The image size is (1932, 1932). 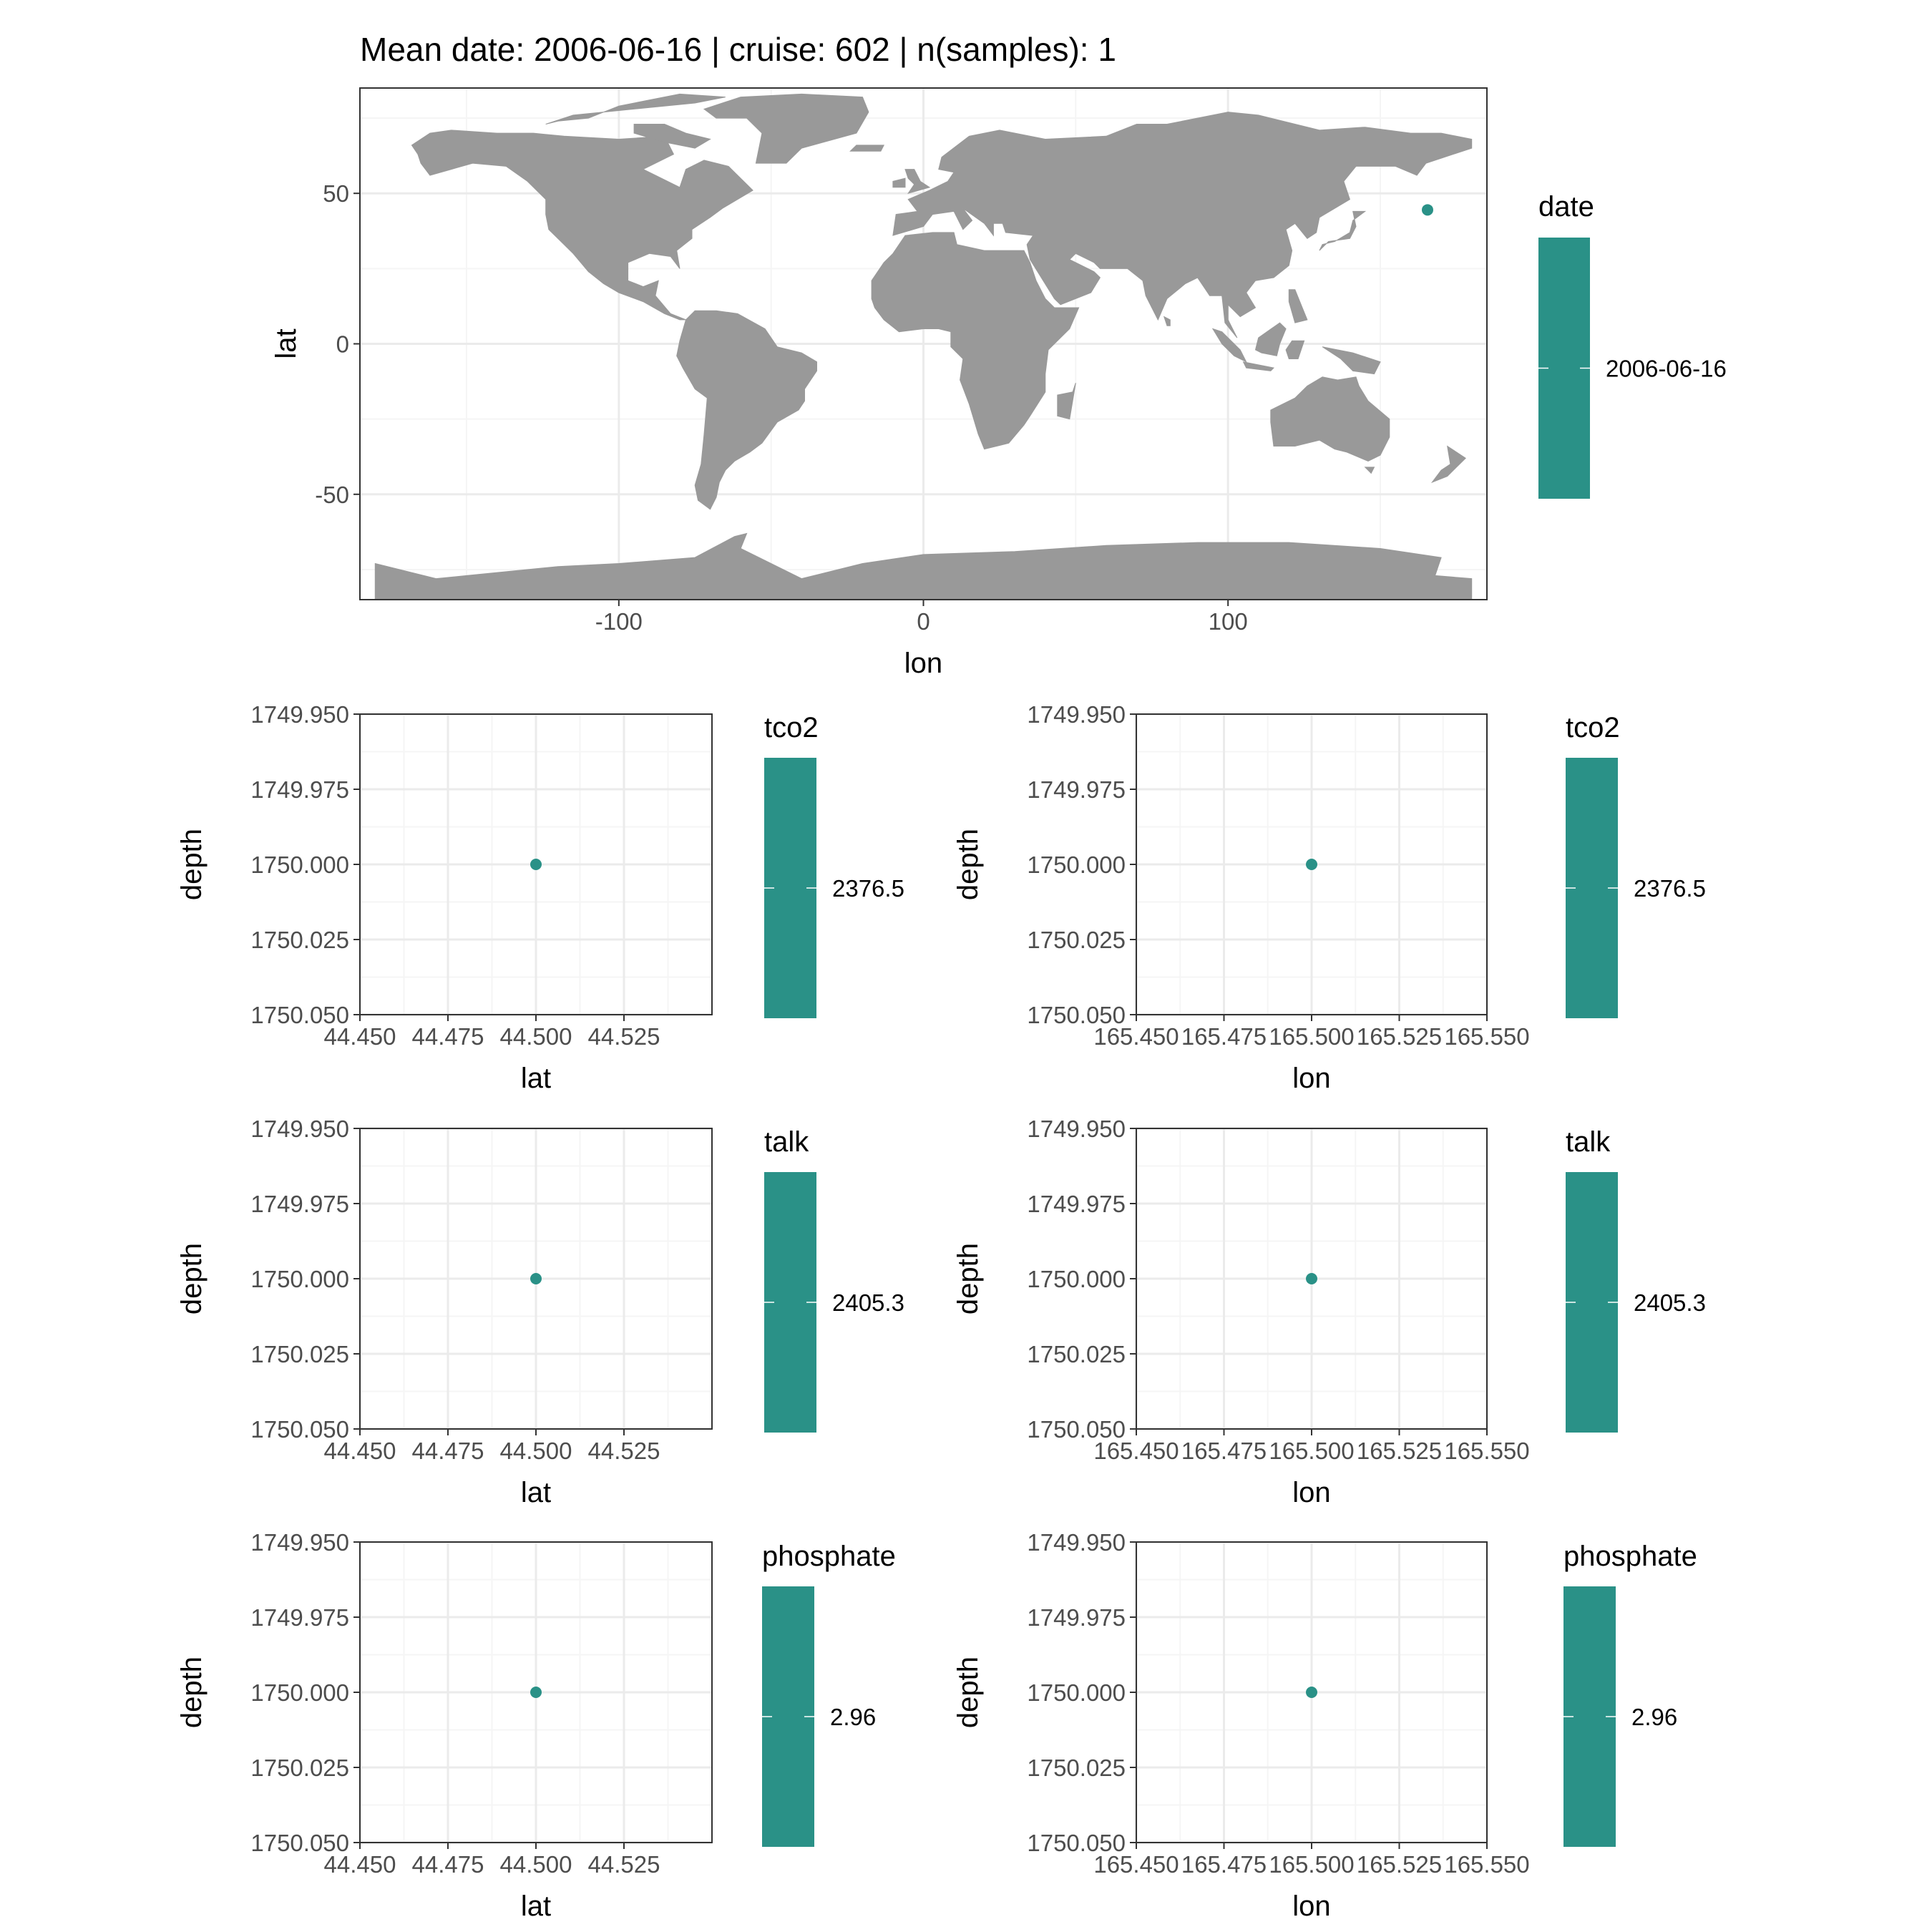 What do you see at coordinates (1670, 1302) in the screenshot?
I see `legend-label: 2405.3` at bounding box center [1670, 1302].